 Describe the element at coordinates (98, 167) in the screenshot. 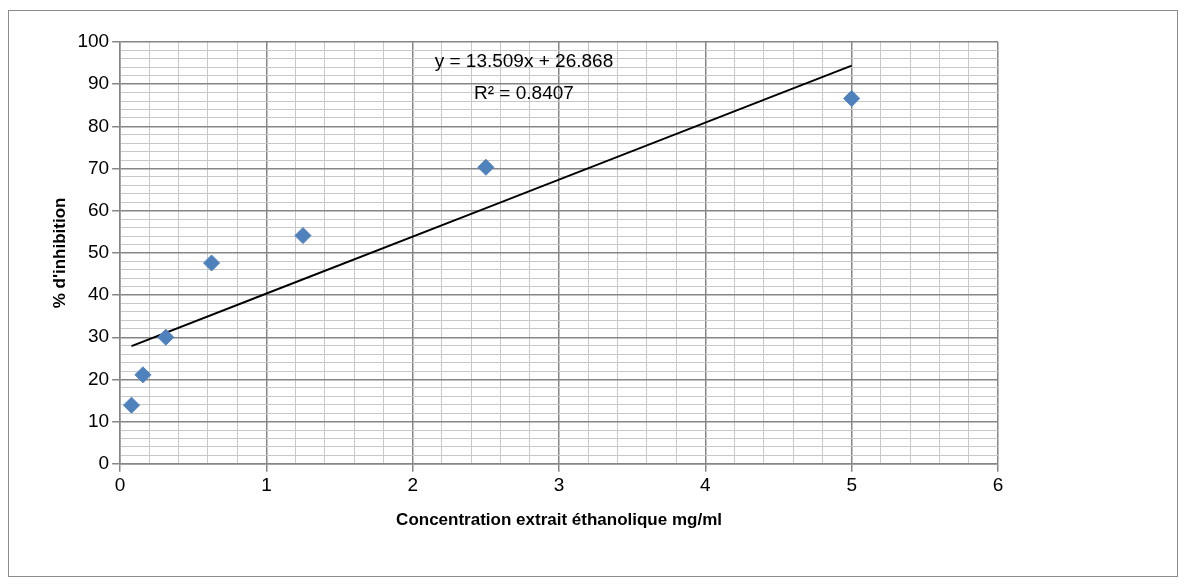

I see `y-tick-label: 70` at that location.